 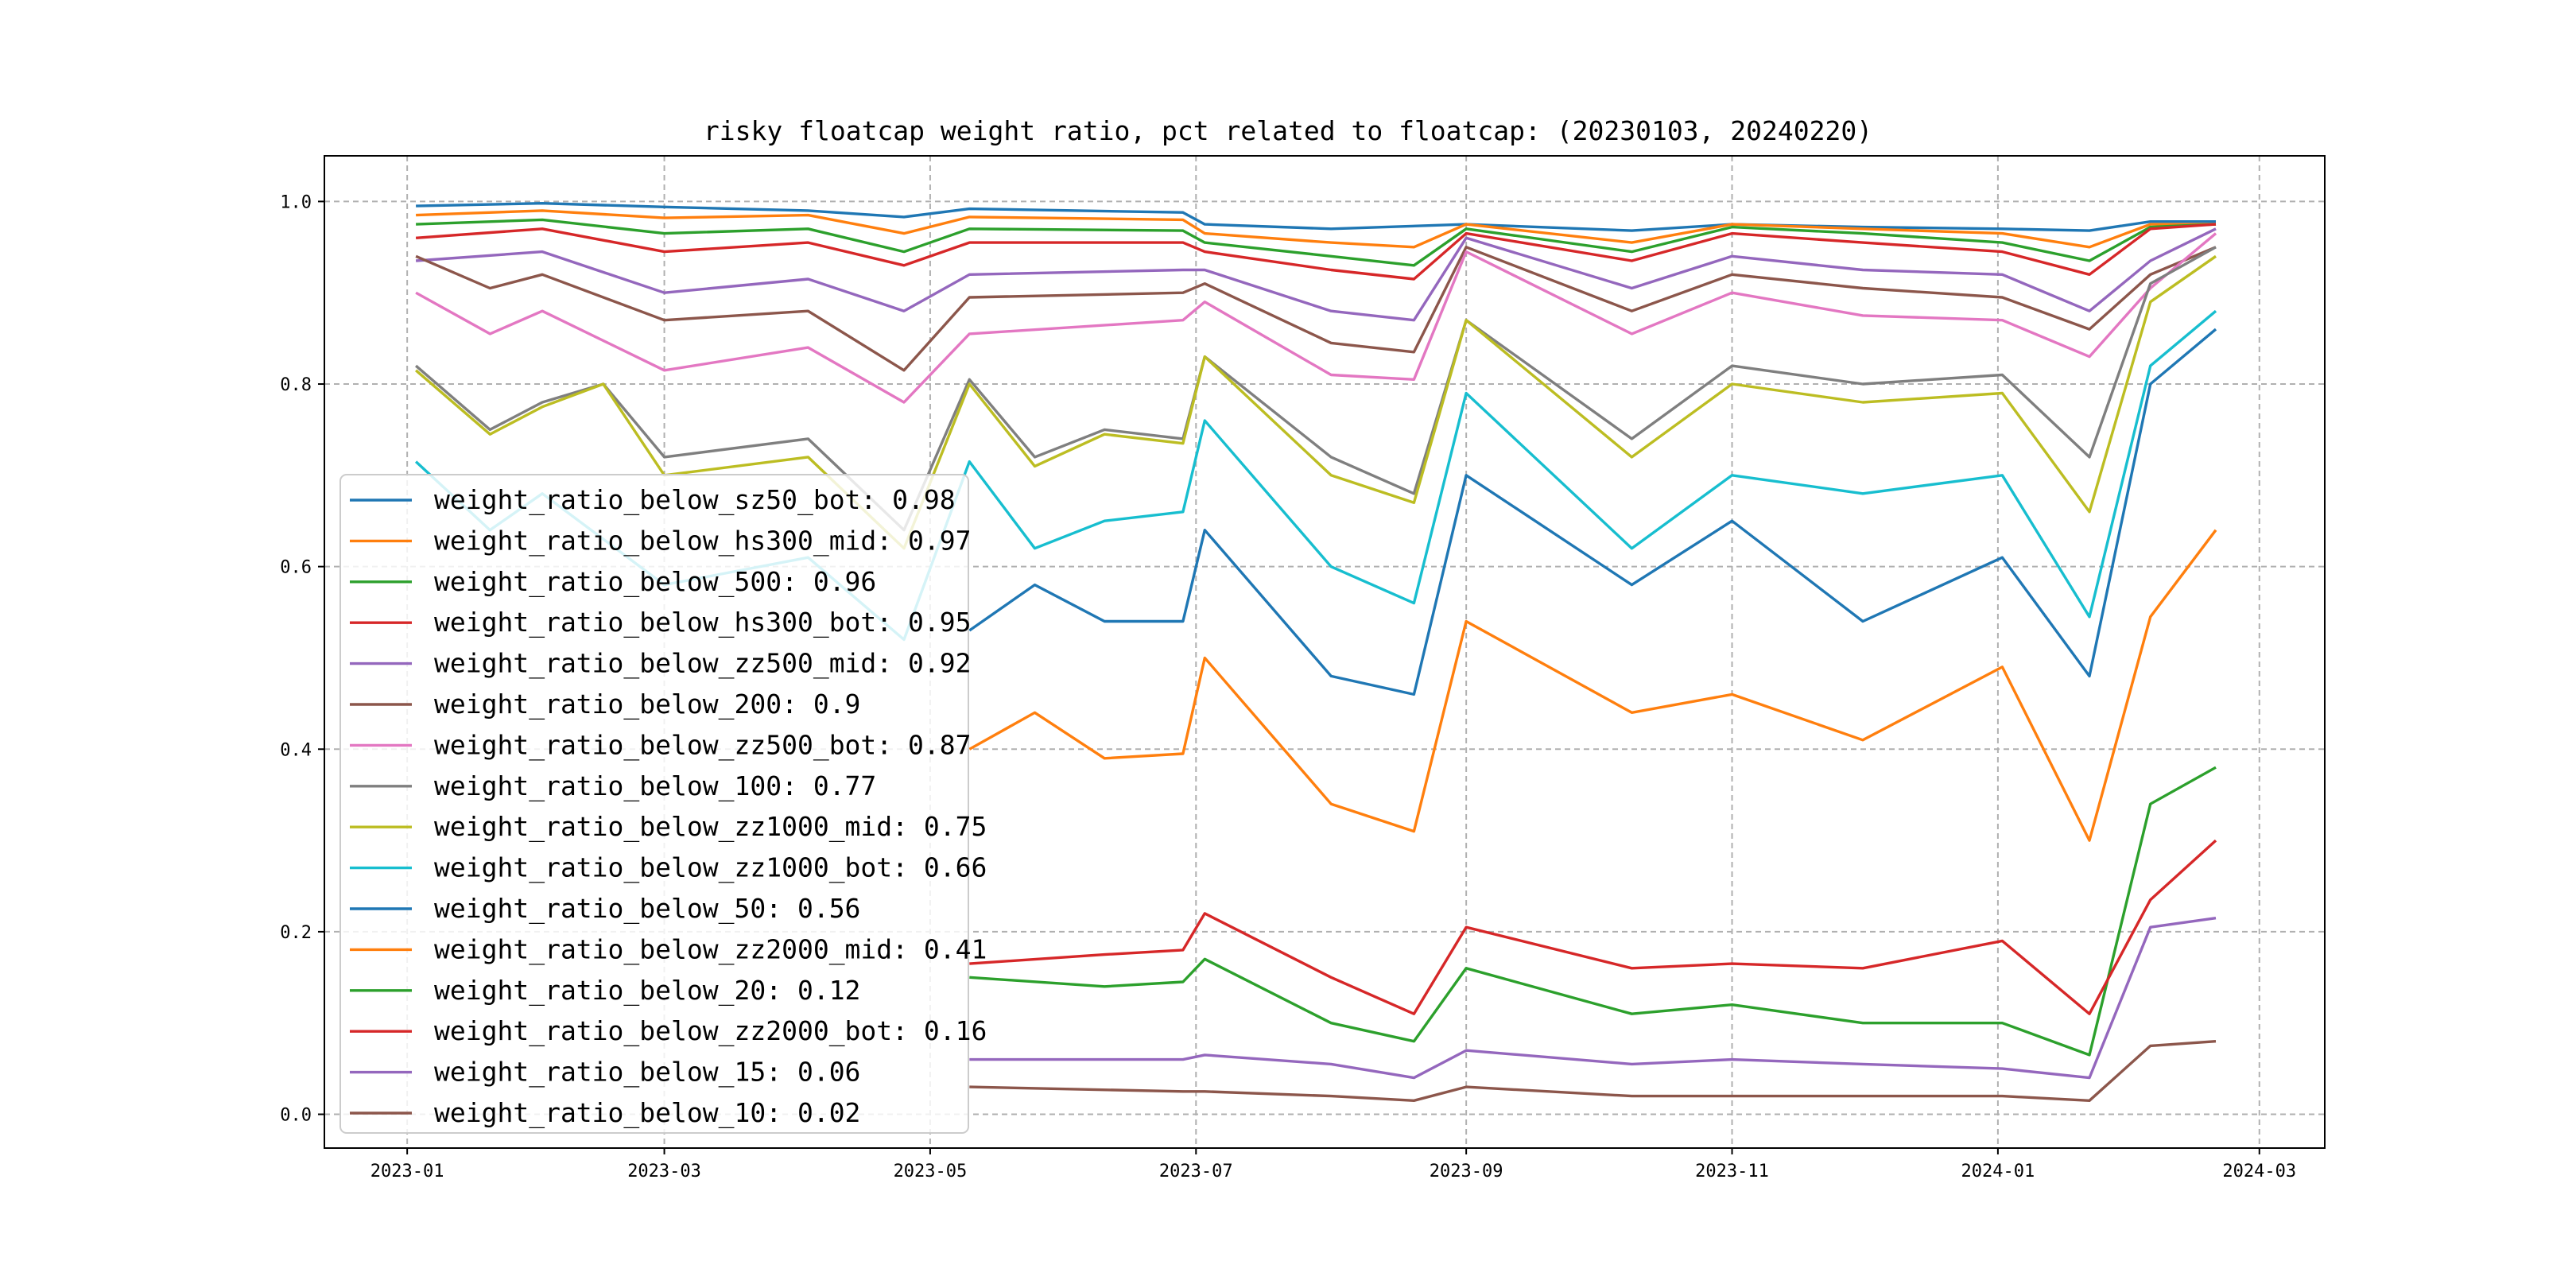 What do you see at coordinates (703, 745) in the screenshot?
I see `legend-label: weight_ratio_below_zz500_bot: 0.87` at bounding box center [703, 745].